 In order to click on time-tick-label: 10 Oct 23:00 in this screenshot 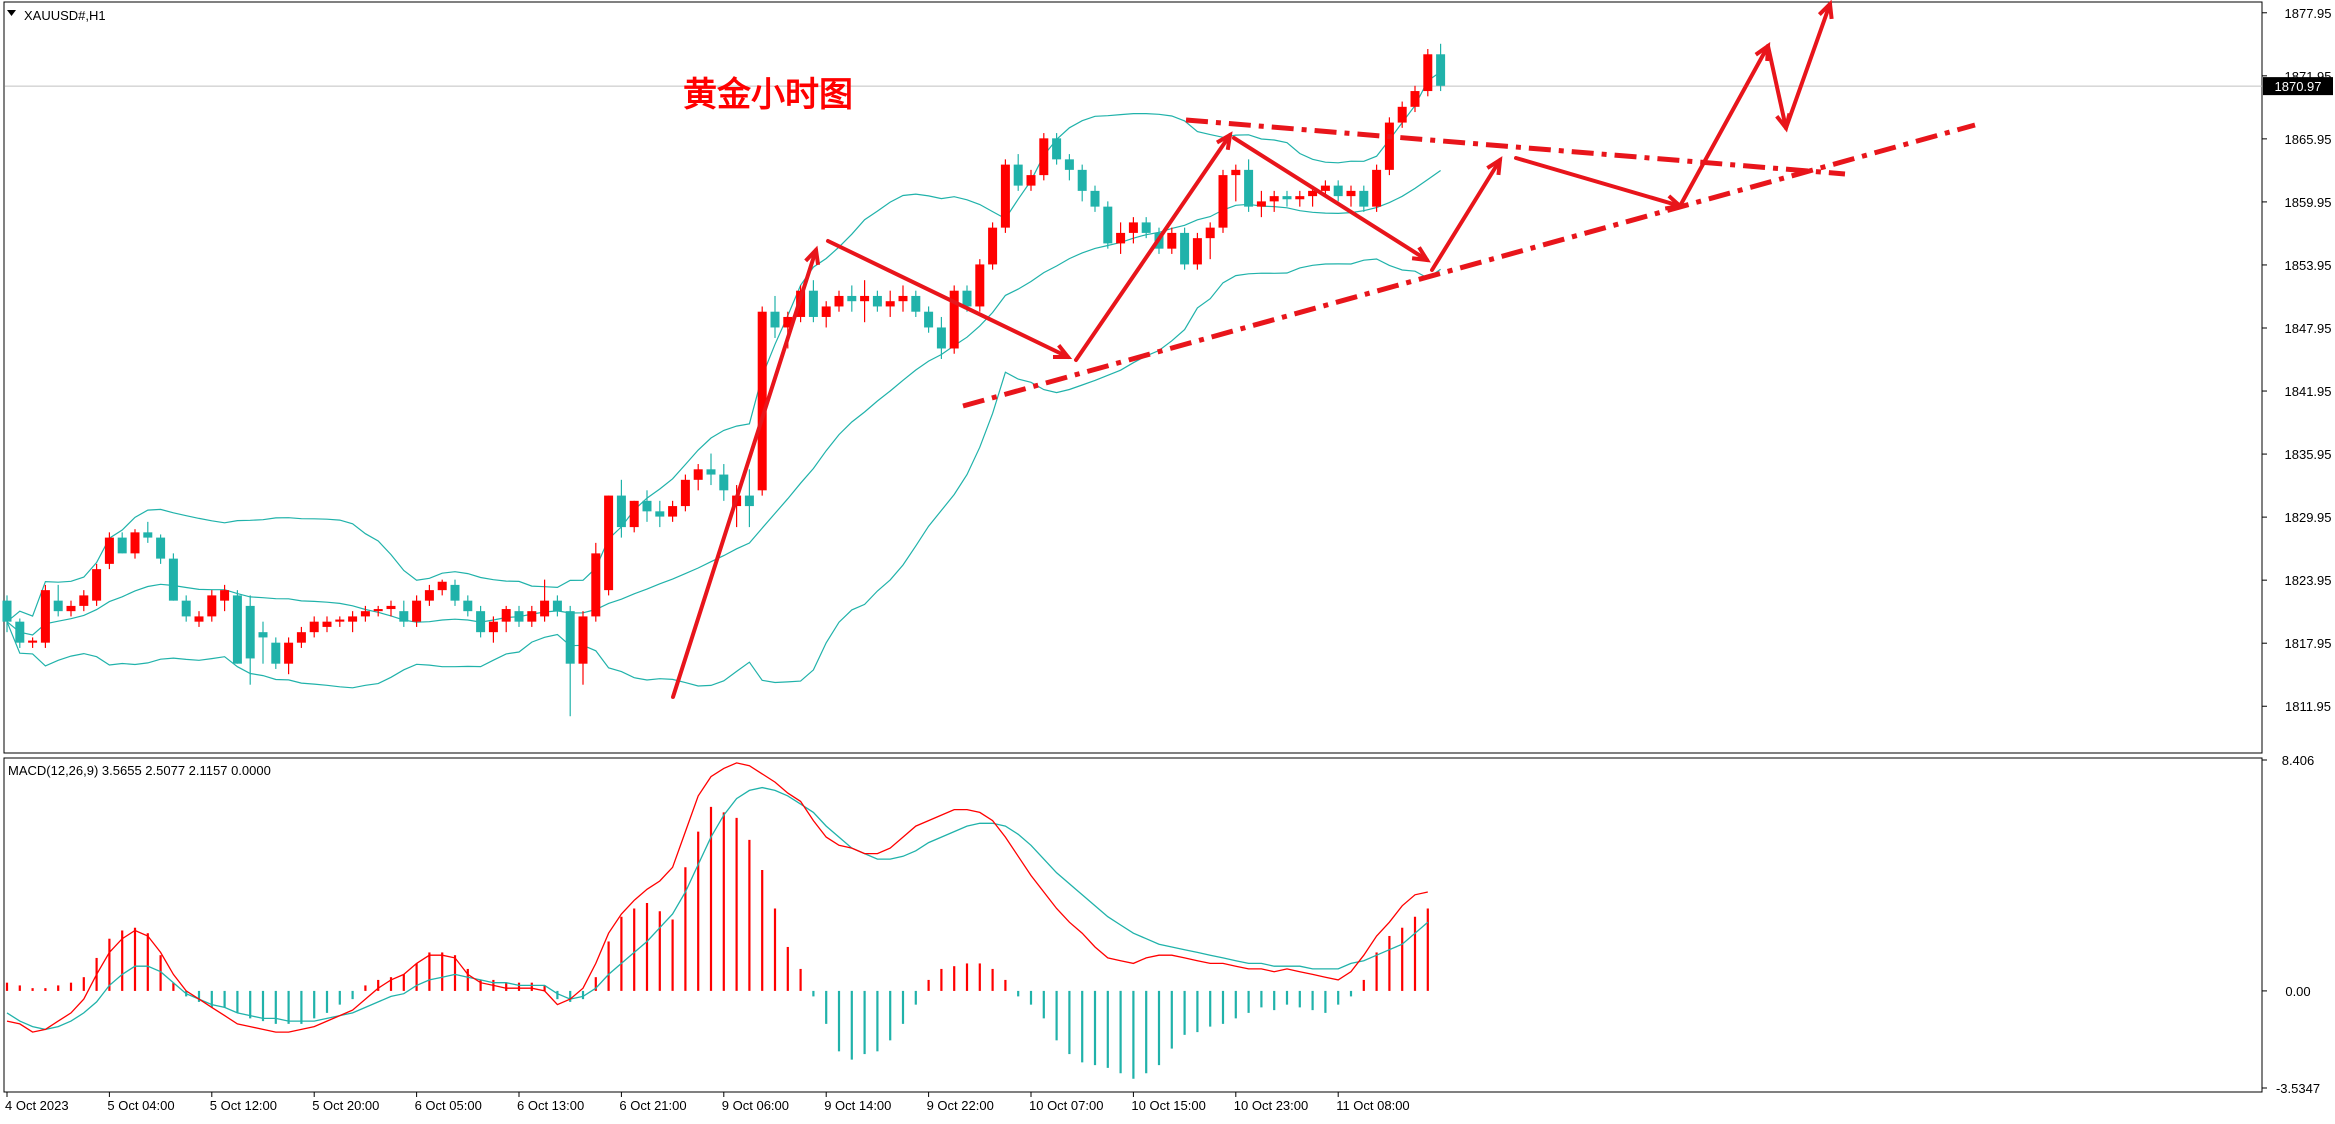, I will do `click(1271, 1105)`.